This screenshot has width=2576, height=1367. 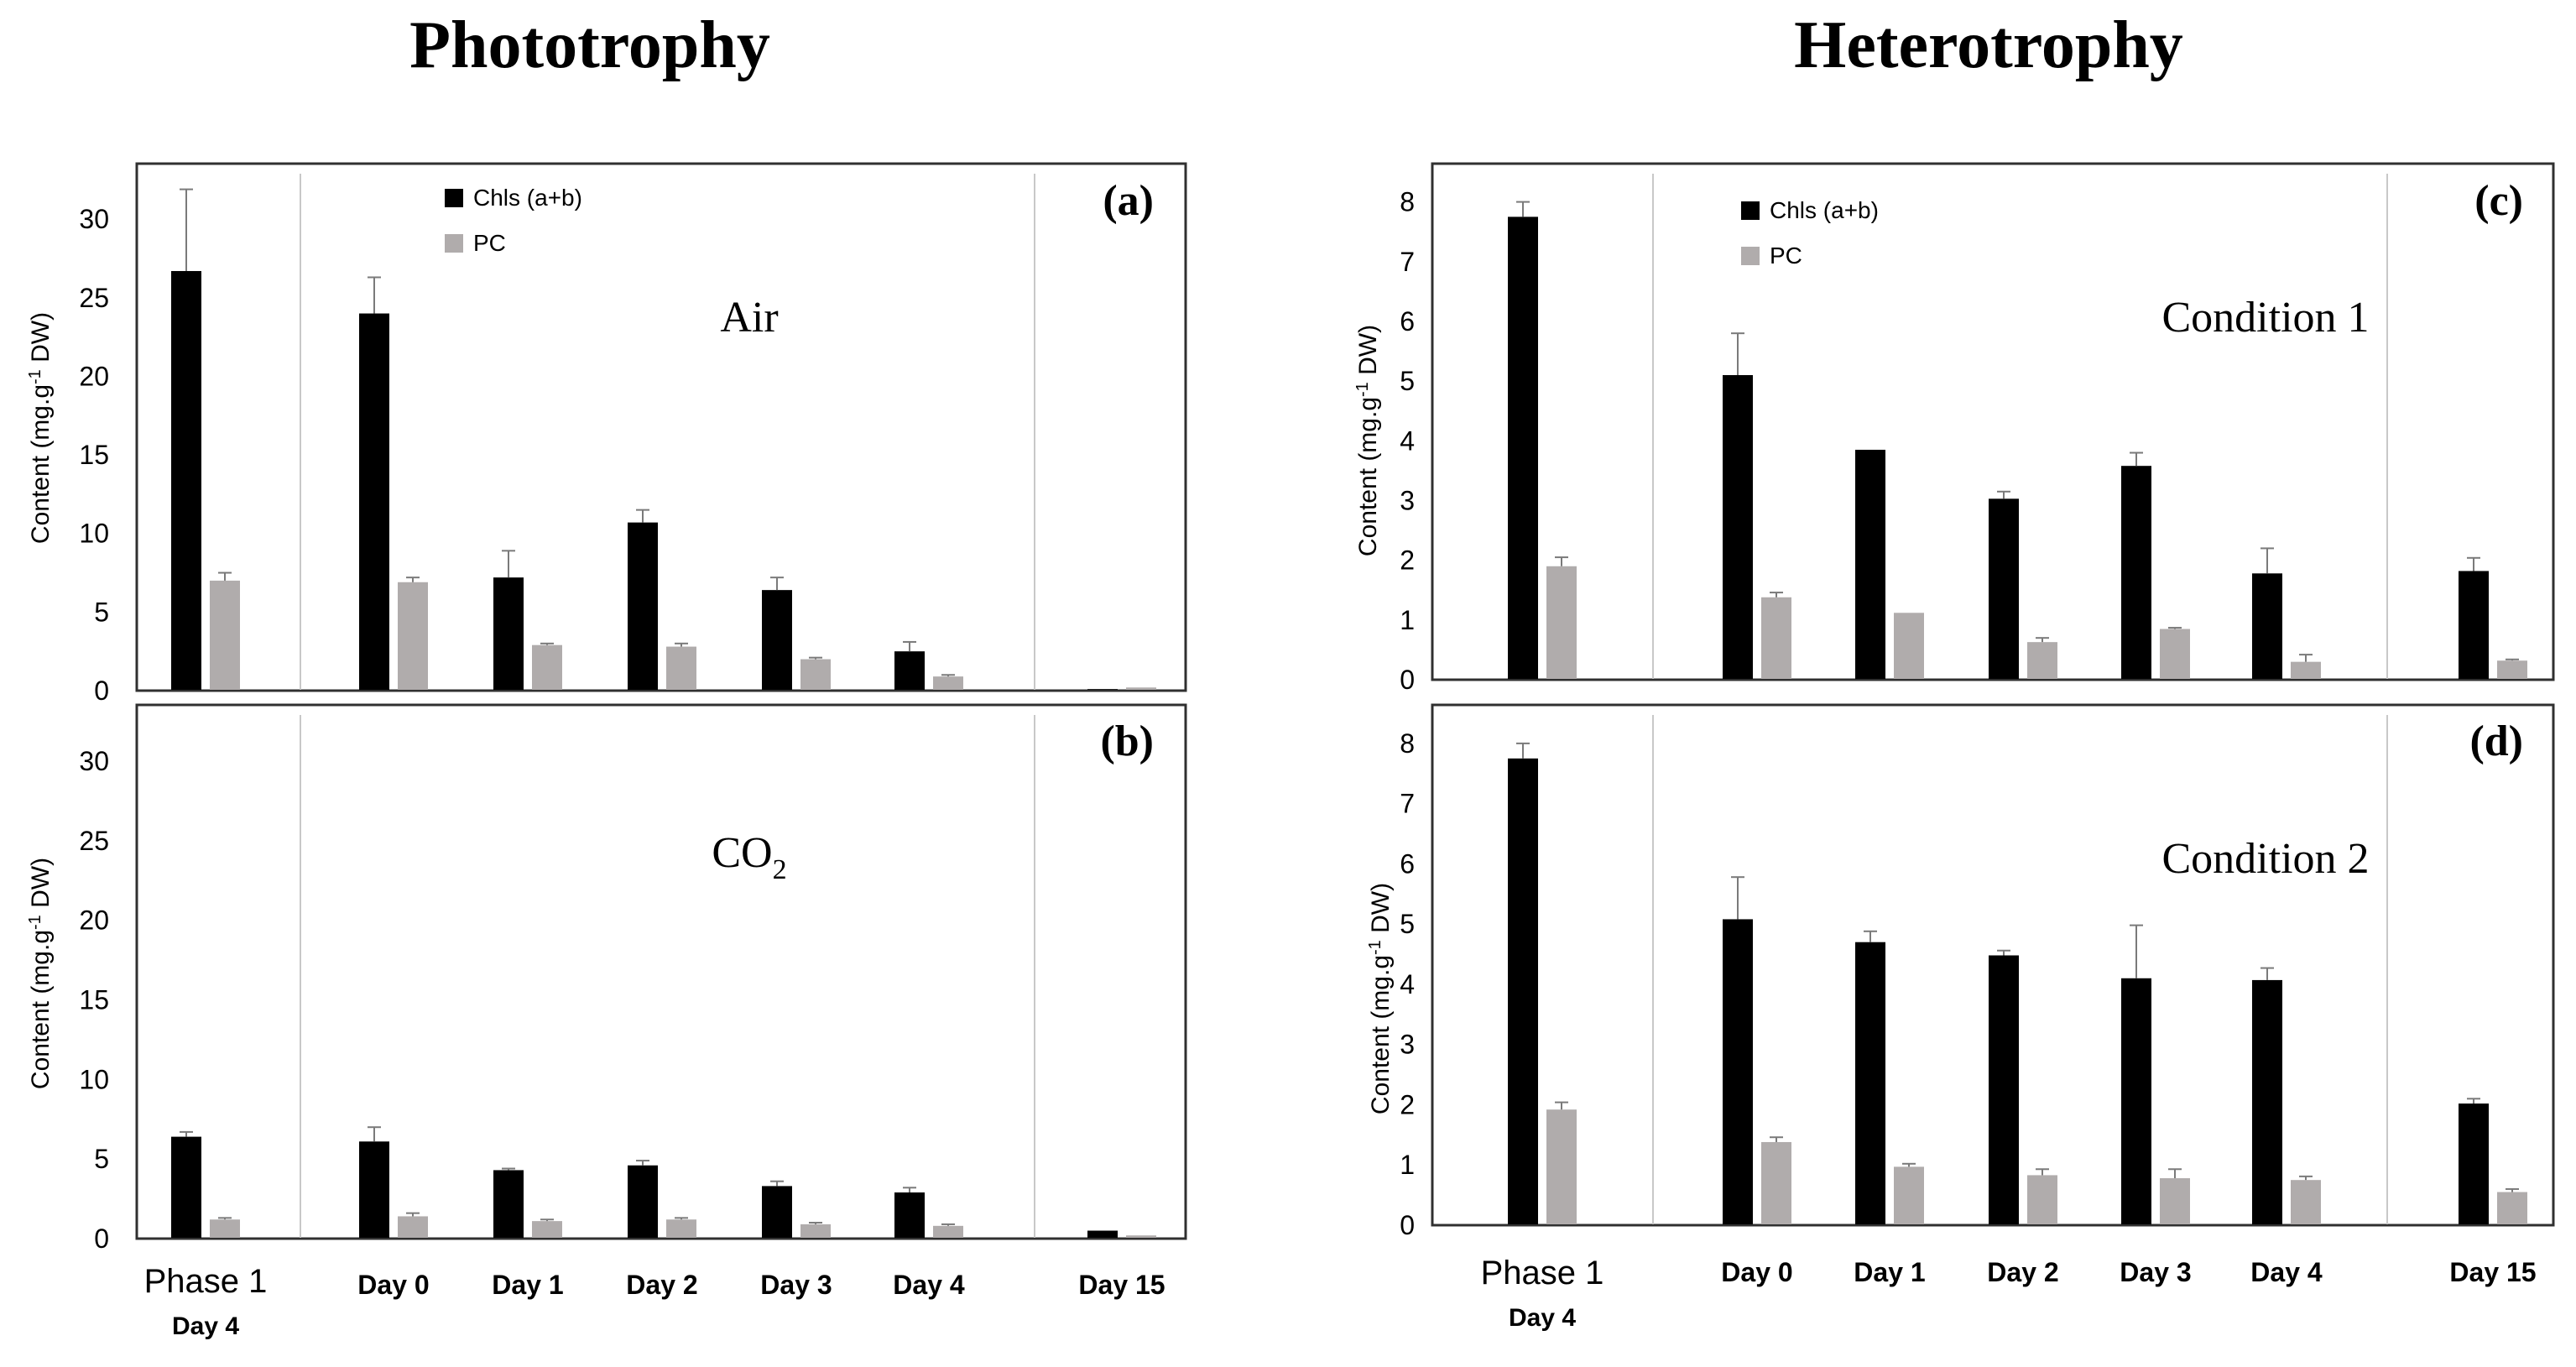 I want to click on panel-a-ytick-20: 20, so click(x=94, y=376).